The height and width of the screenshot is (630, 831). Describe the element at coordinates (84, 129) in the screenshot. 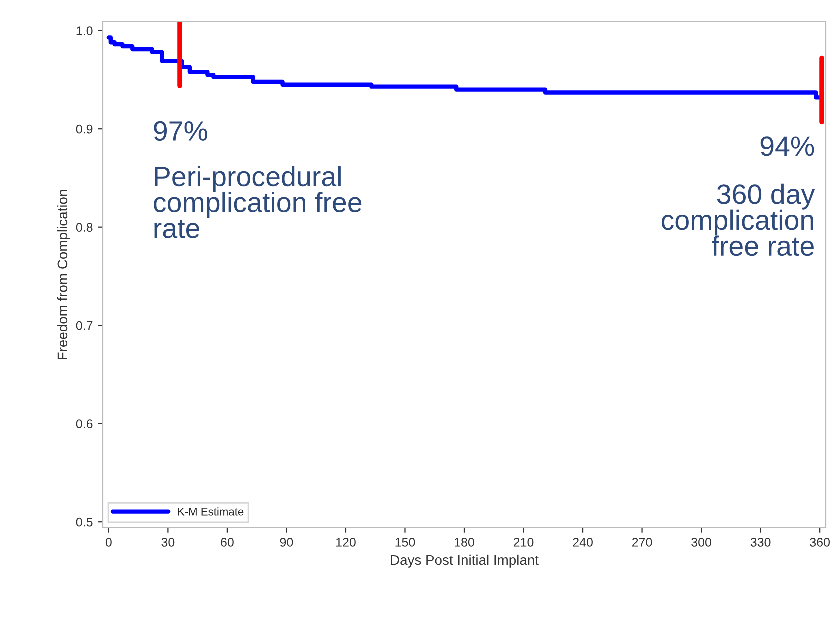

I see `y-tick-label: 0.9` at that location.